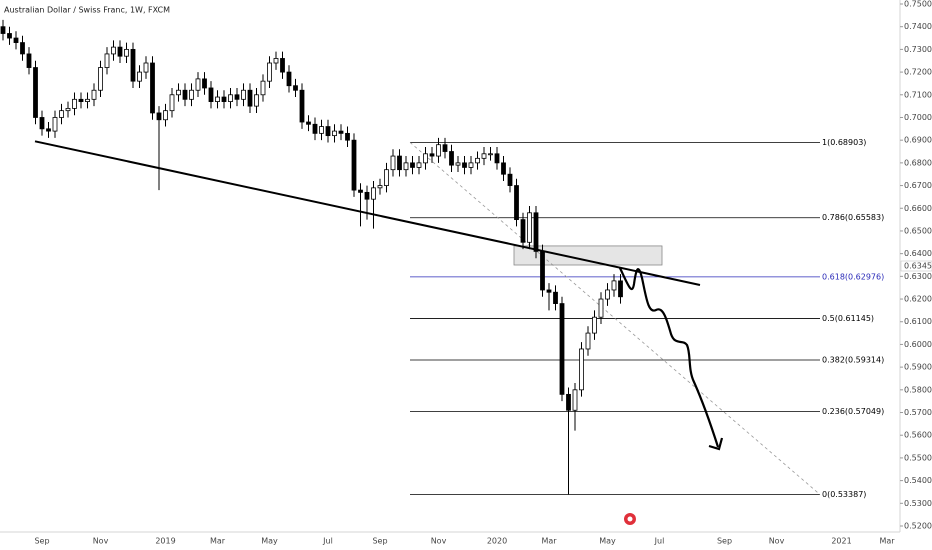 This screenshot has height=550, width=932. What do you see at coordinates (916, 266) in the screenshot?
I see `last-price-box` at bounding box center [916, 266].